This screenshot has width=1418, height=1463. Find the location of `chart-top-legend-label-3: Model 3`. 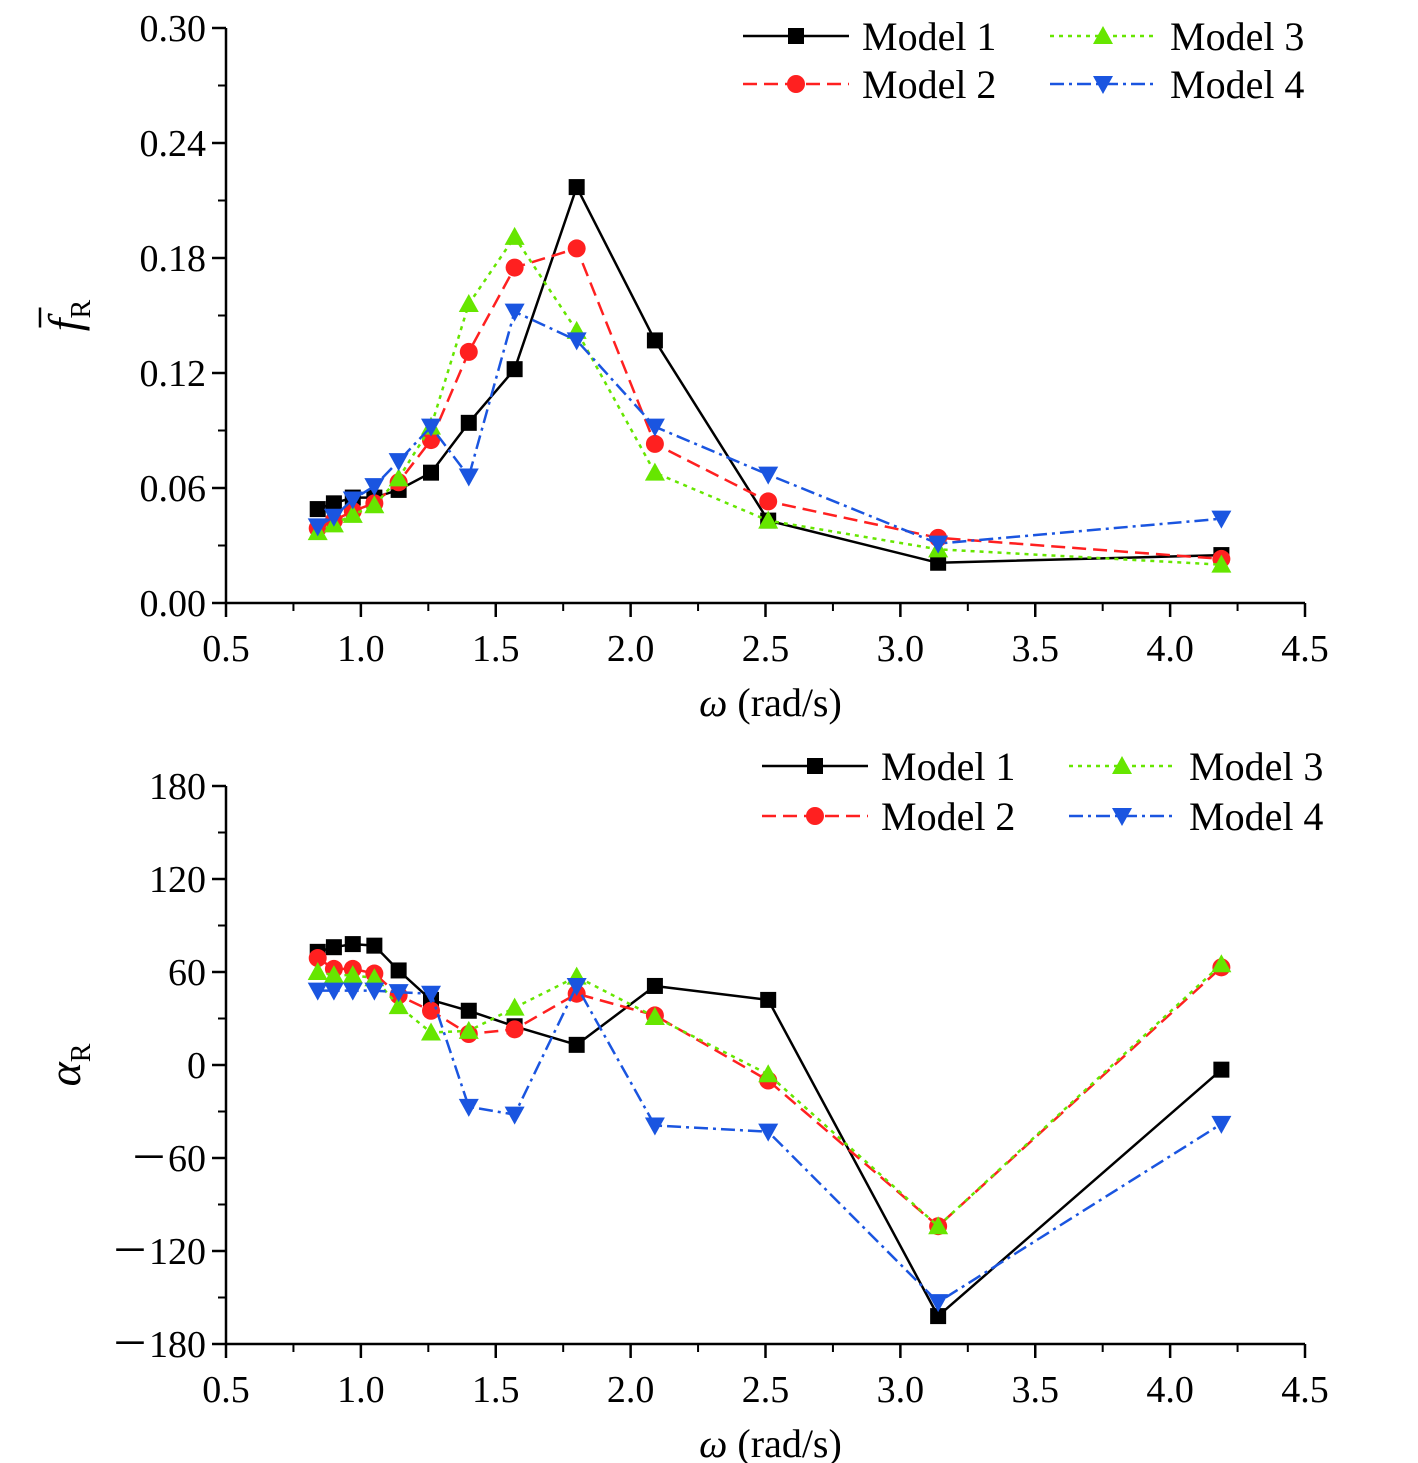

chart-top-legend-label-3: Model 3 is located at coordinates (1237, 36).